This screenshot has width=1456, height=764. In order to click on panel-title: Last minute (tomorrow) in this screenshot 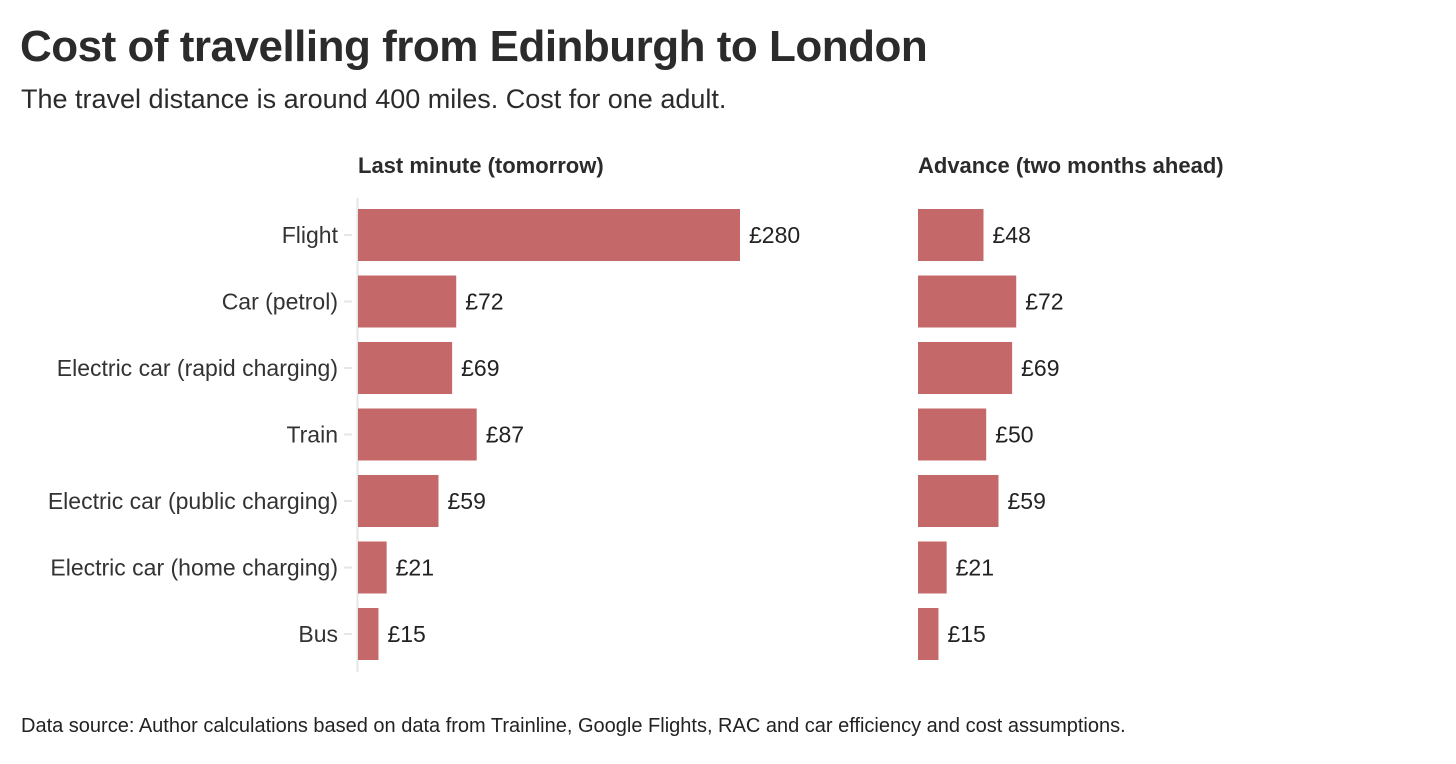, I will do `click(481, 165)`.